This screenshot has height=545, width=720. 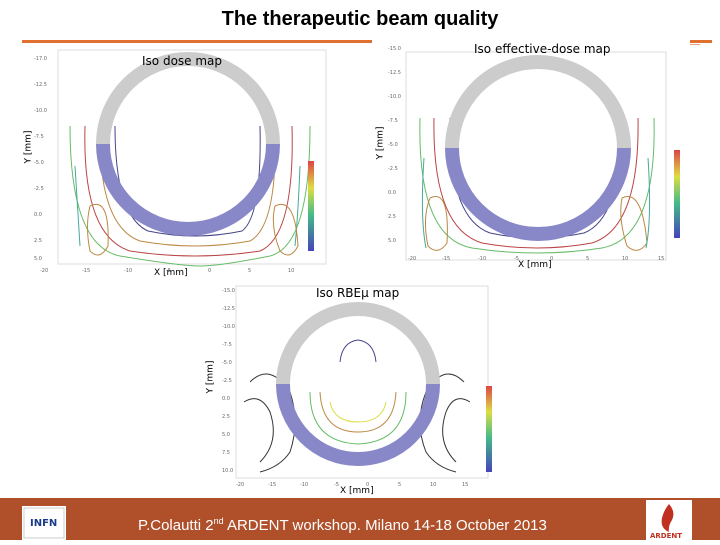 I want to click on iso-effective-dose-map-label: Iso effective-dose map, so click(x=542, y=49).